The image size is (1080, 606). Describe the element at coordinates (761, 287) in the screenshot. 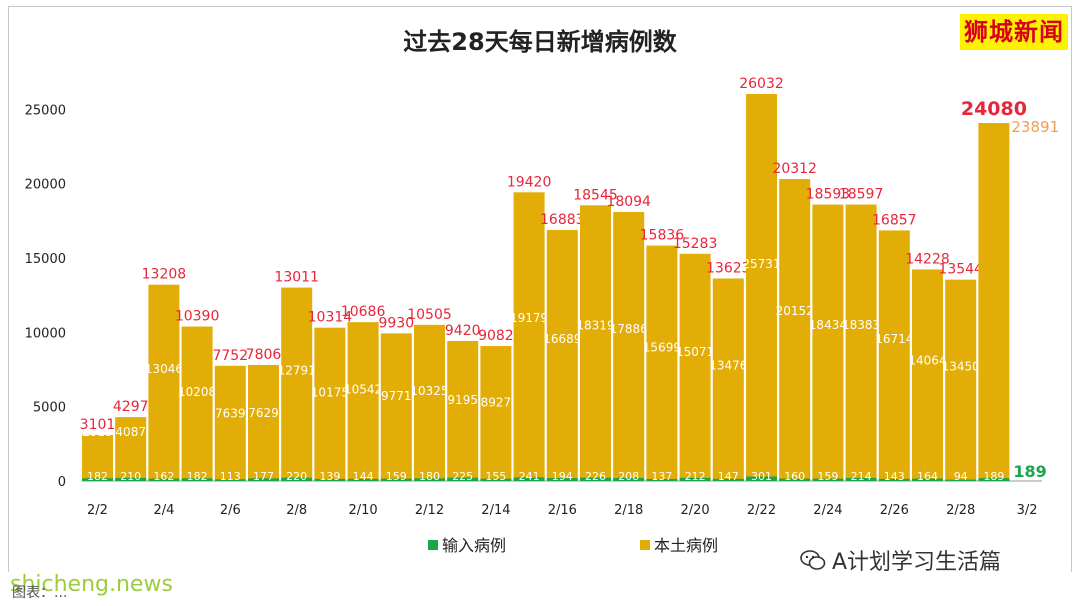

I see `bar-local-2/22` at that location.